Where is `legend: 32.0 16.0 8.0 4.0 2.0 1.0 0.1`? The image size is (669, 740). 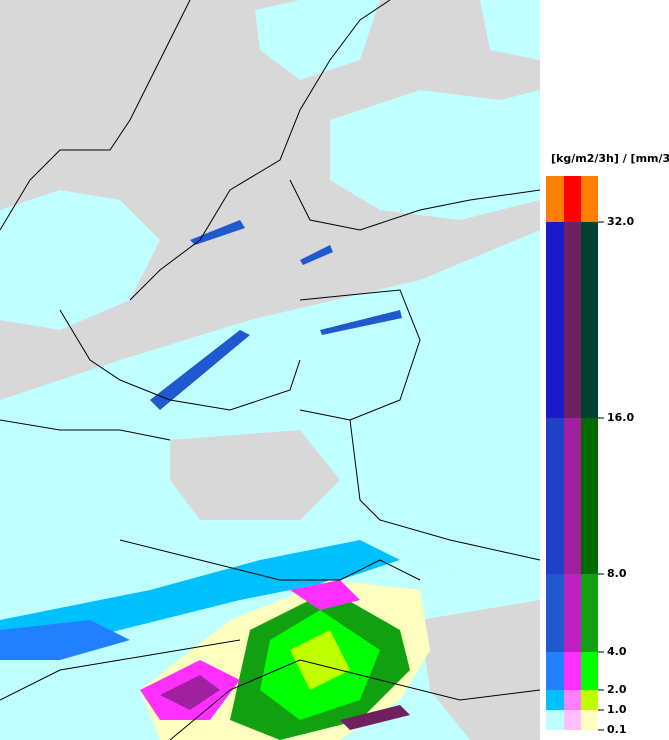 legend: 32.0 16.0 8.0 4.0 2.0 1.0 0.1 is located at coordinates (590, 456).